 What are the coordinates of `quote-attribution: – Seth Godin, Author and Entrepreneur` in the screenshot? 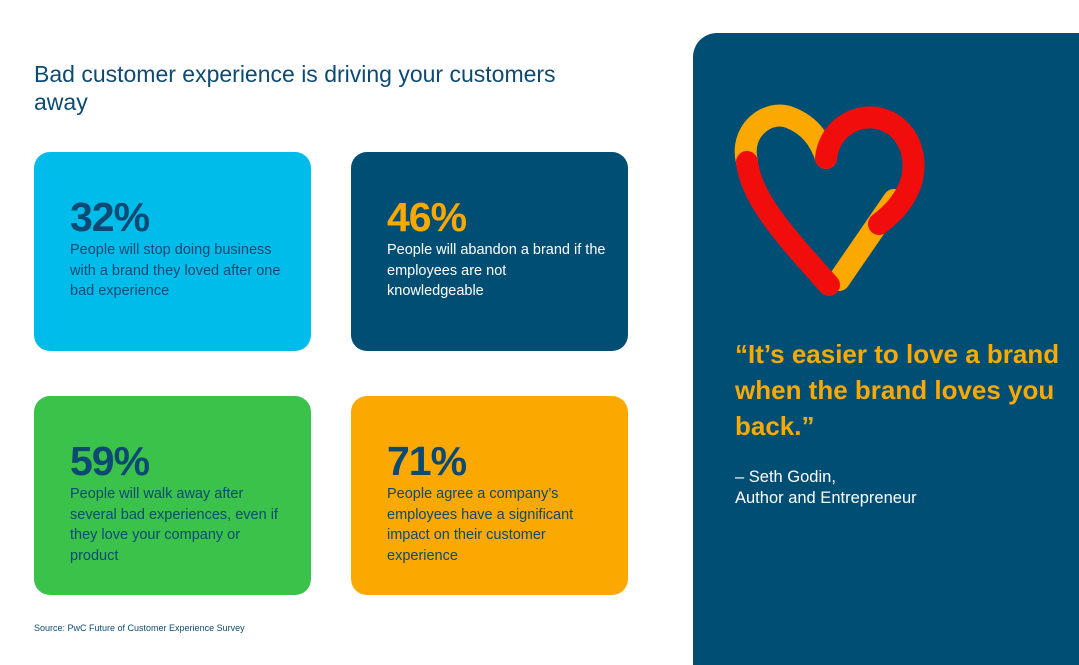 It's located at (895, 488).